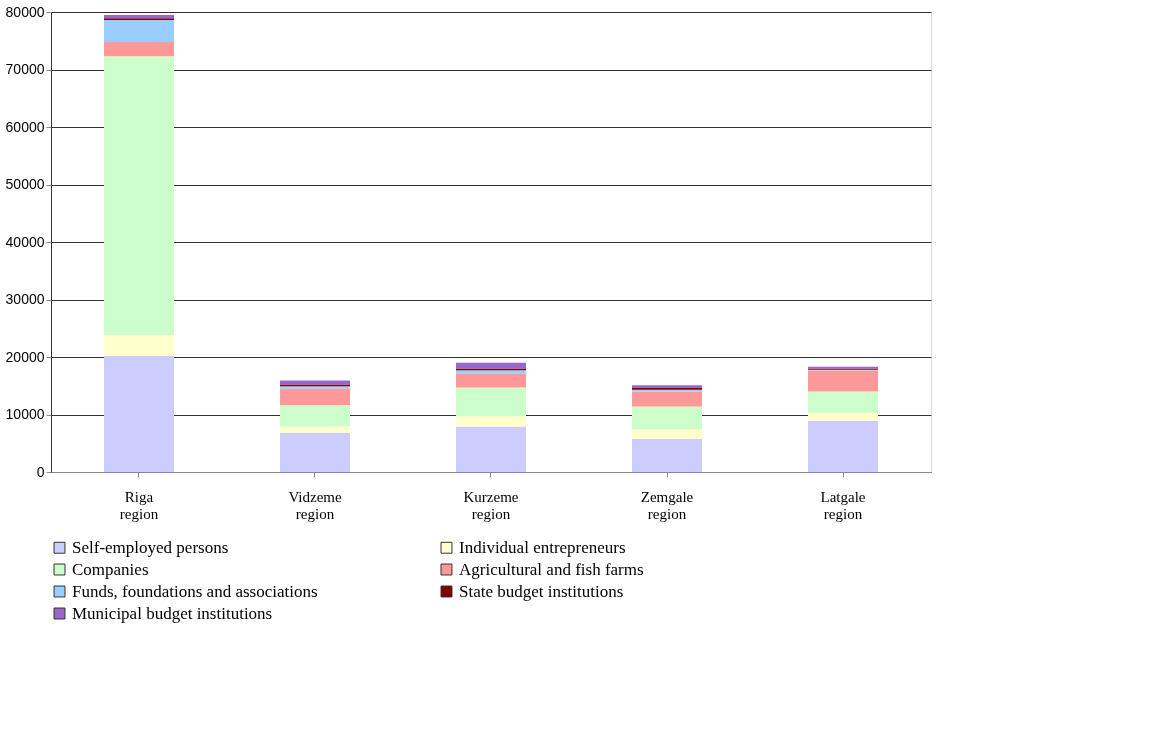 Image resolution: width=1173 pixels, height=755 pixels. I want to click on legend-label: State budget institutions, so click(541, 591).